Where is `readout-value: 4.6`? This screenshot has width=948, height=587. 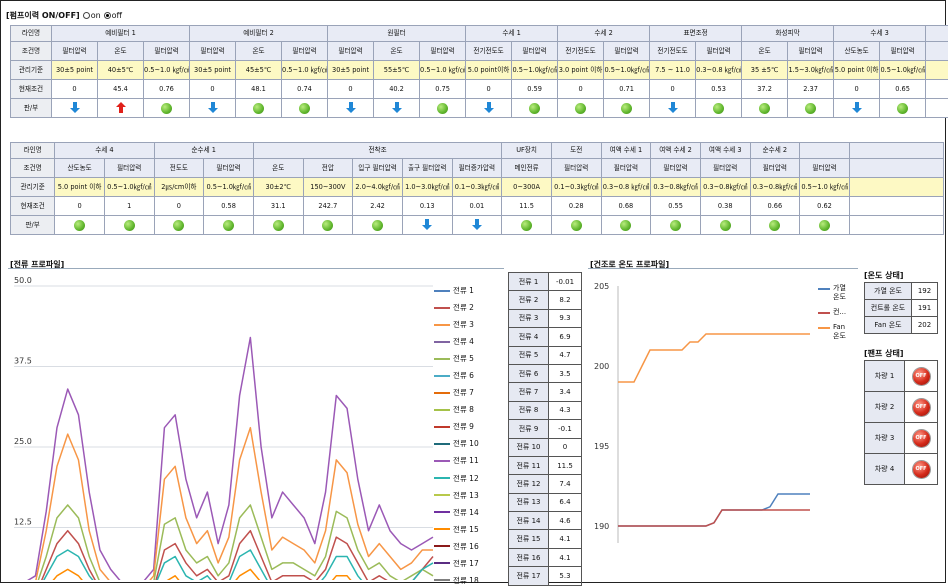
readout-value: 4.6 is located at coordinates (565, 521).